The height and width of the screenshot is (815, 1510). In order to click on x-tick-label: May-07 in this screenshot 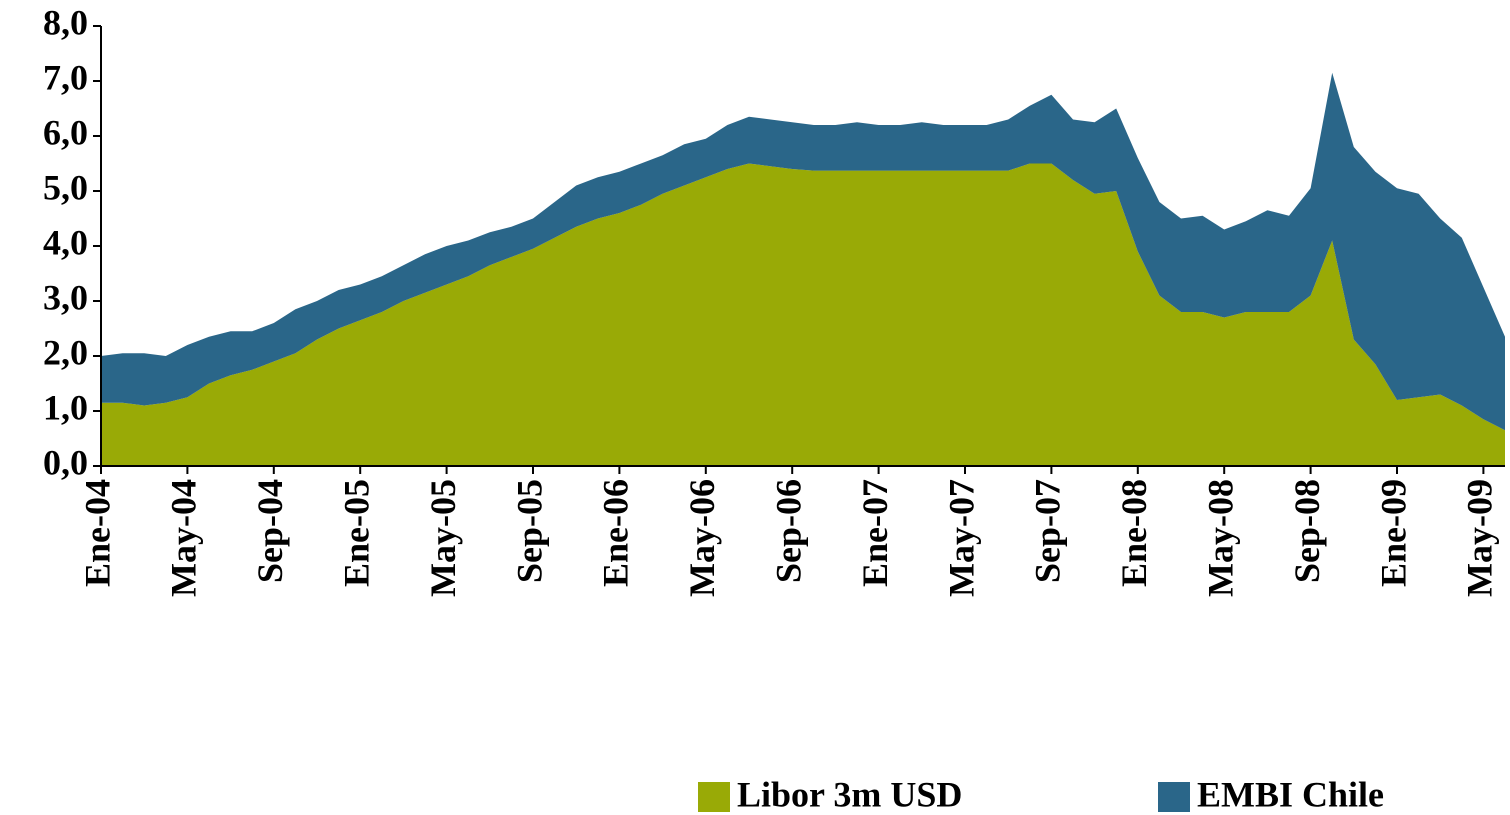, I will do `click(961, 538)`.